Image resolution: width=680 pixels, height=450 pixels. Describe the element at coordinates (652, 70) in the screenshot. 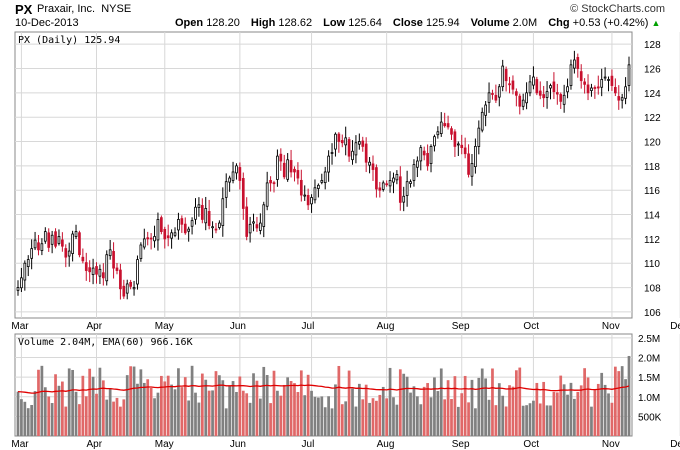

I see `y-tick-label: 126` at that location.